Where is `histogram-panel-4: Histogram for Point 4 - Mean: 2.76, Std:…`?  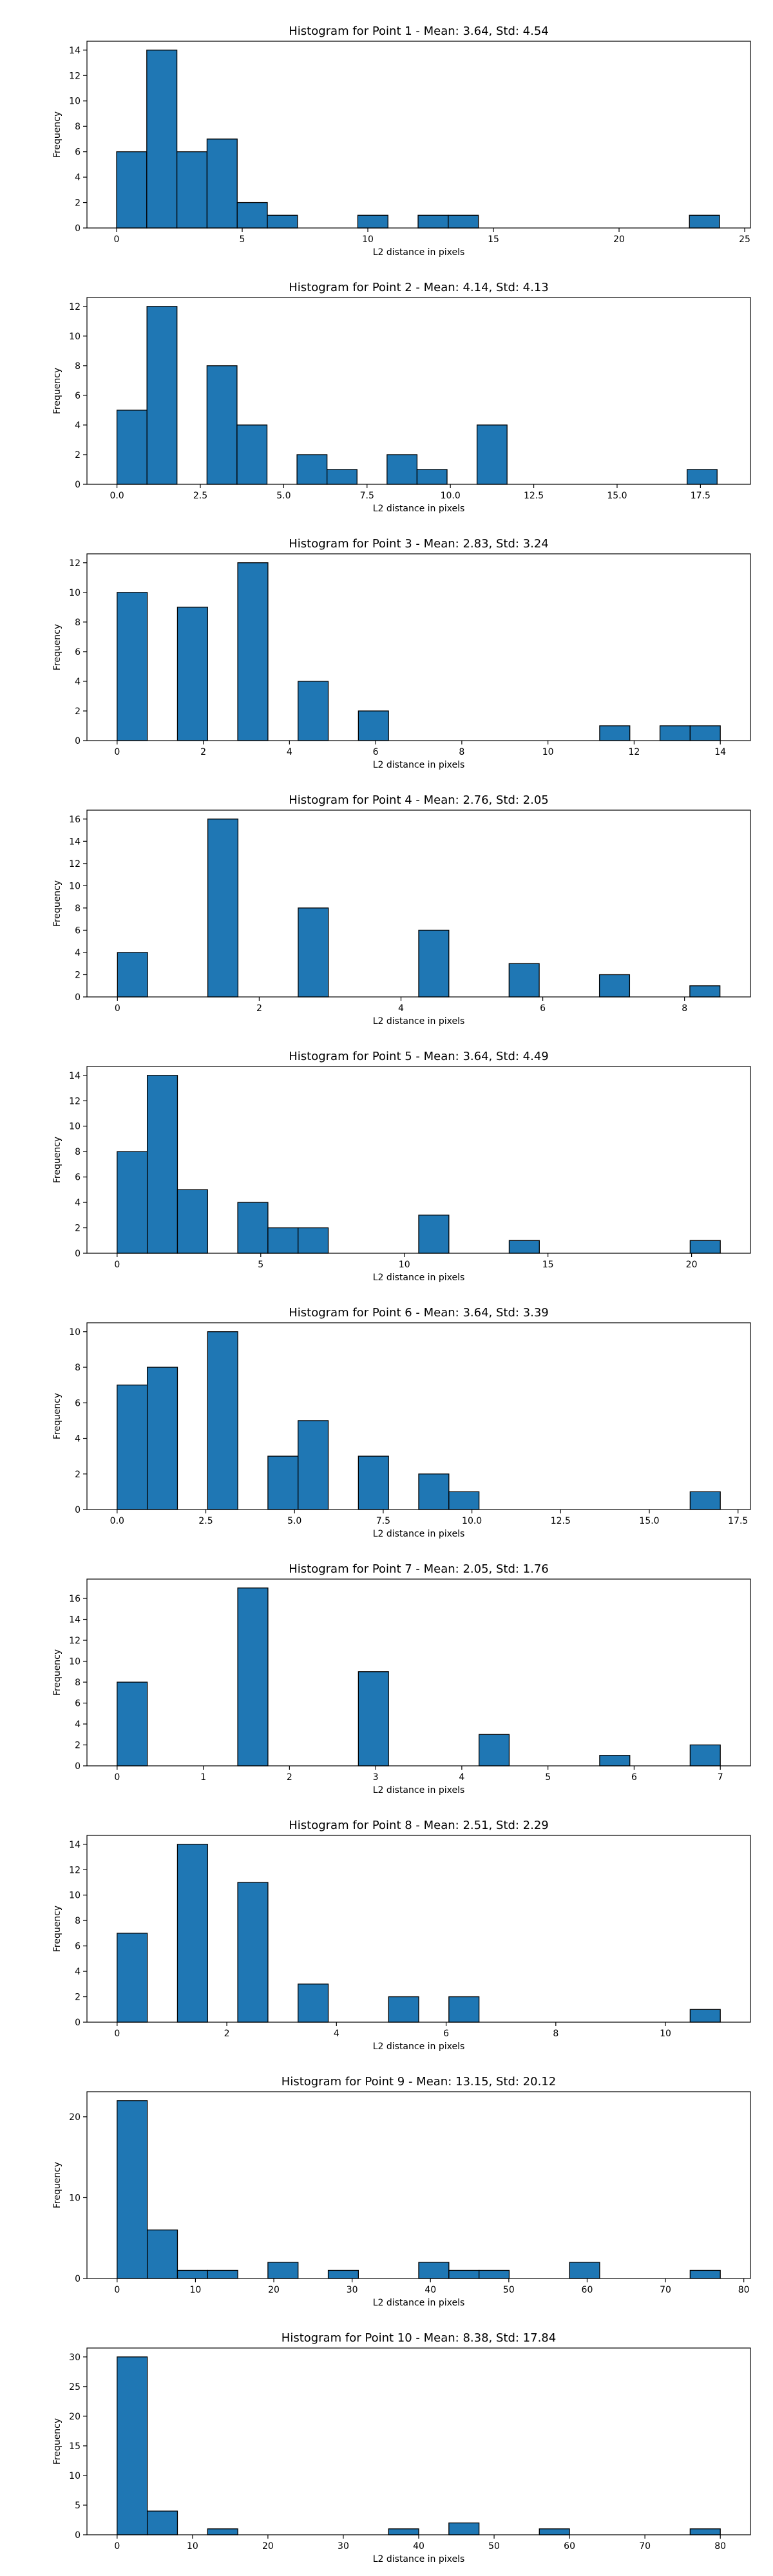 histogram-panel-4: Histogram for Point 4 - Mean: 2.76, Std:… is located at coordinates (401, 910).